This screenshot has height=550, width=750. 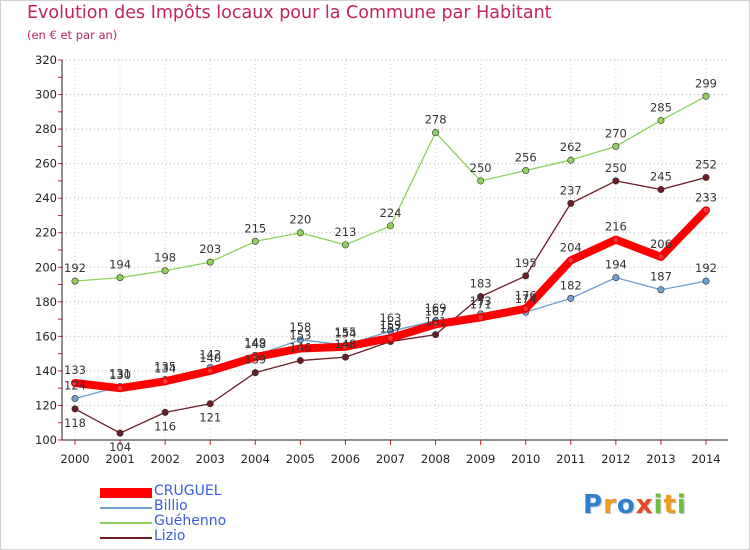 What do you see at coordinates (525, 459) in the screenshot?
I see `x-tick-label: 2010` at bounding box center [525, 459].